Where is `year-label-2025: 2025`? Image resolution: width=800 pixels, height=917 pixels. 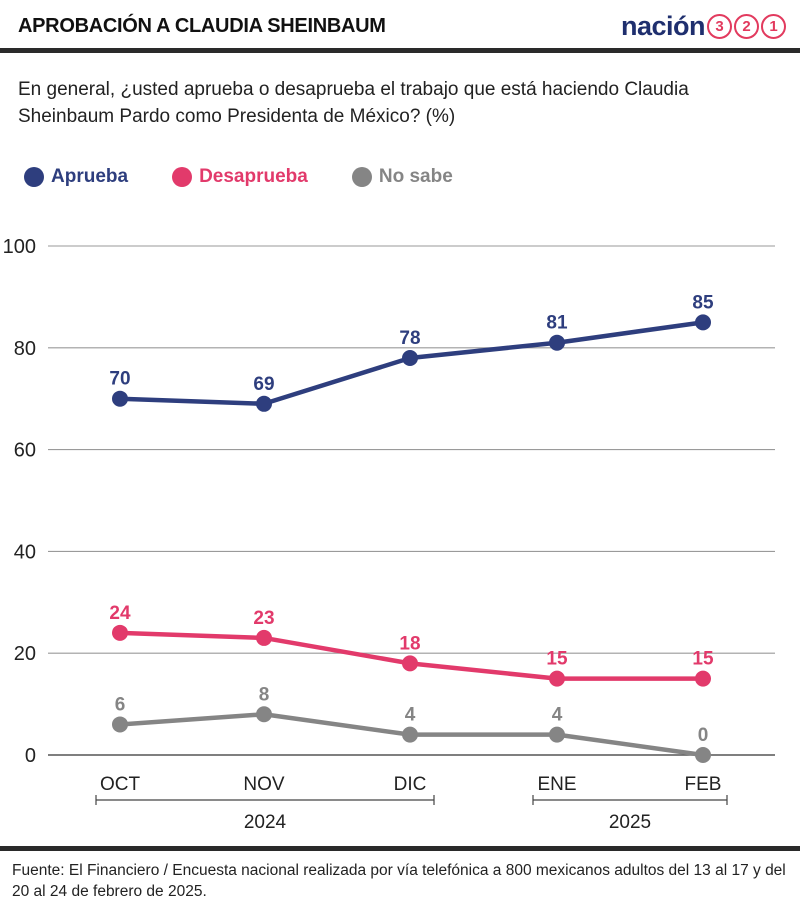
year-label-2025: 2025 is located at coordinates (630, 822).